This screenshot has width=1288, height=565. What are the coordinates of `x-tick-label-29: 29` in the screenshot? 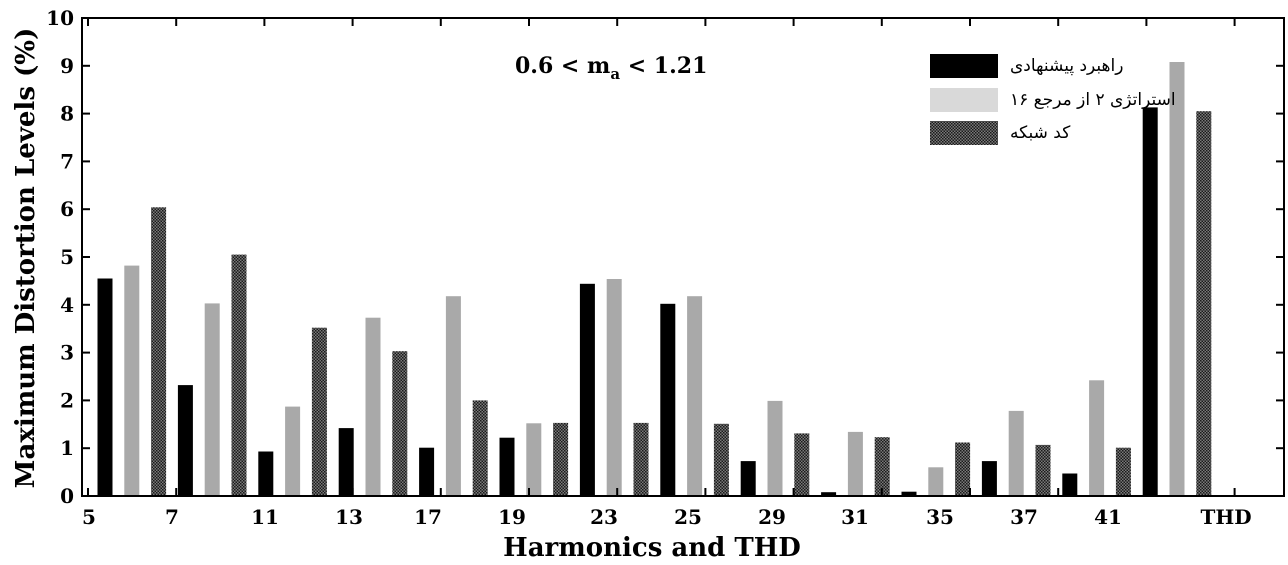 It's located at (772, 517).